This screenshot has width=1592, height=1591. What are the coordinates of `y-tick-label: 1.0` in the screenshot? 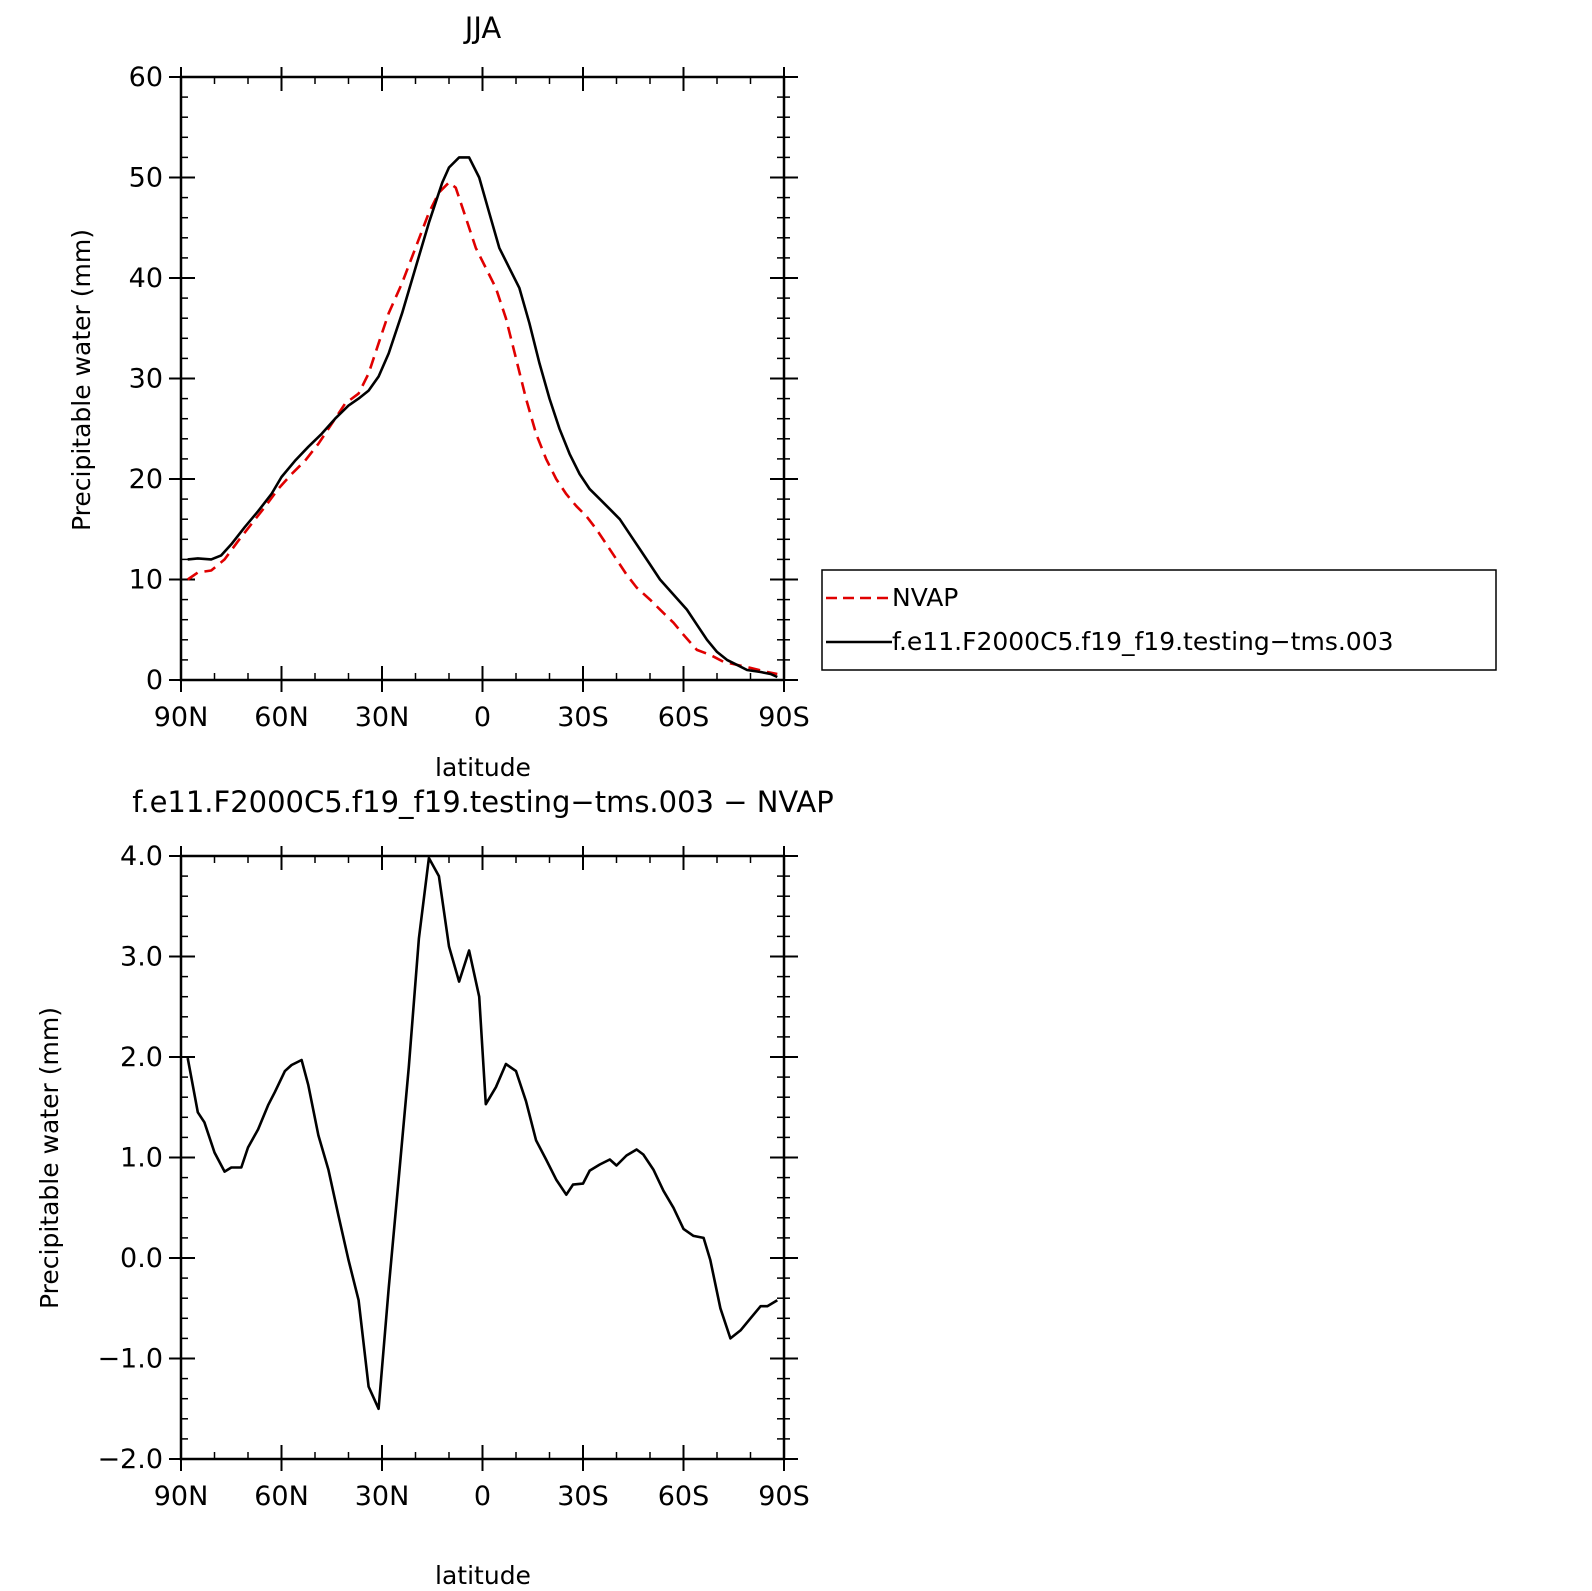 It's located at (141, 1158).